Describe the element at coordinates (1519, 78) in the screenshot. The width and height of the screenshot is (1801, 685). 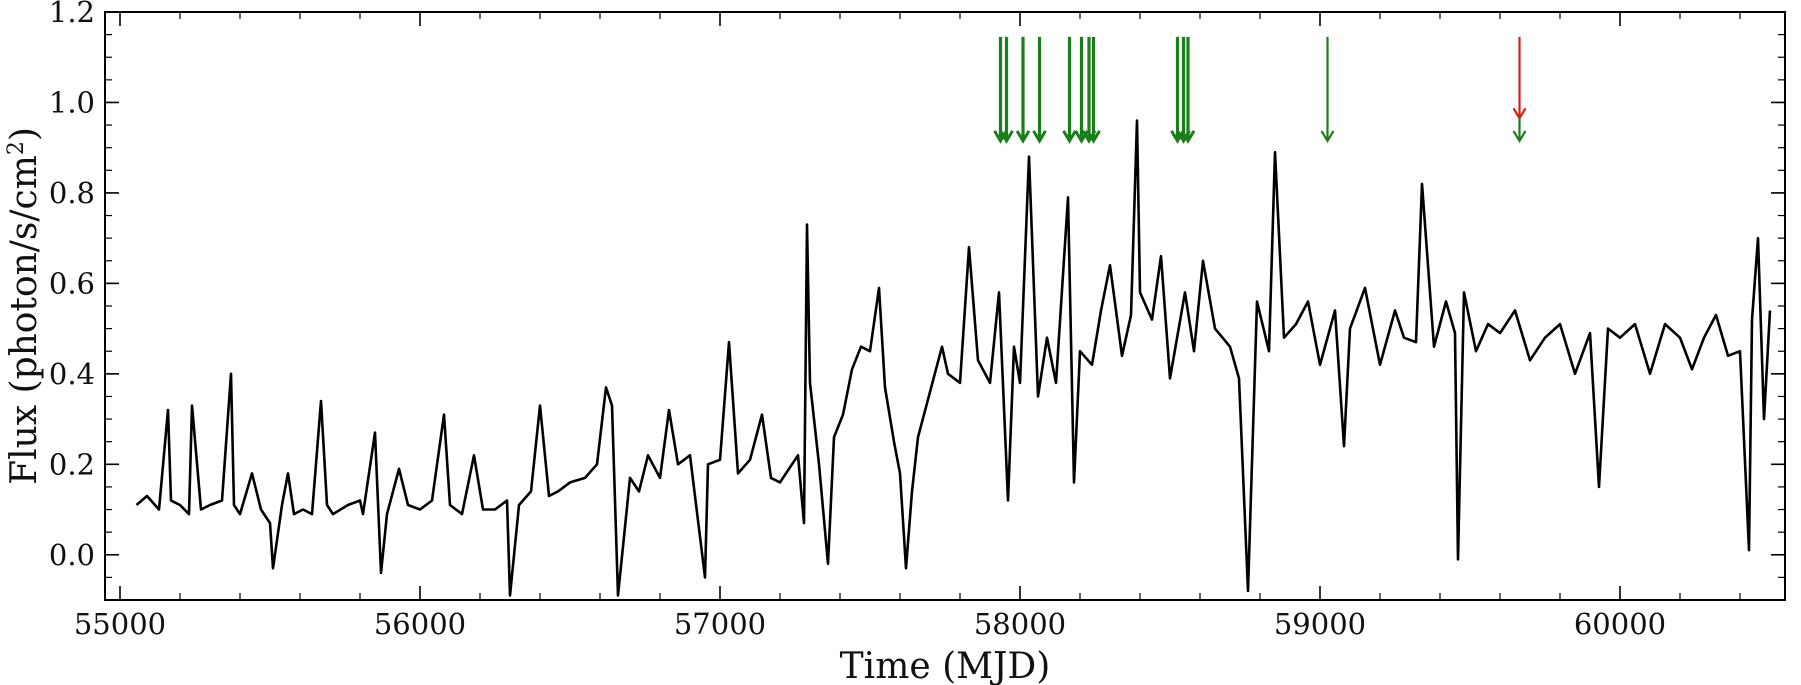
I see `red-arrow-marker` at that location.